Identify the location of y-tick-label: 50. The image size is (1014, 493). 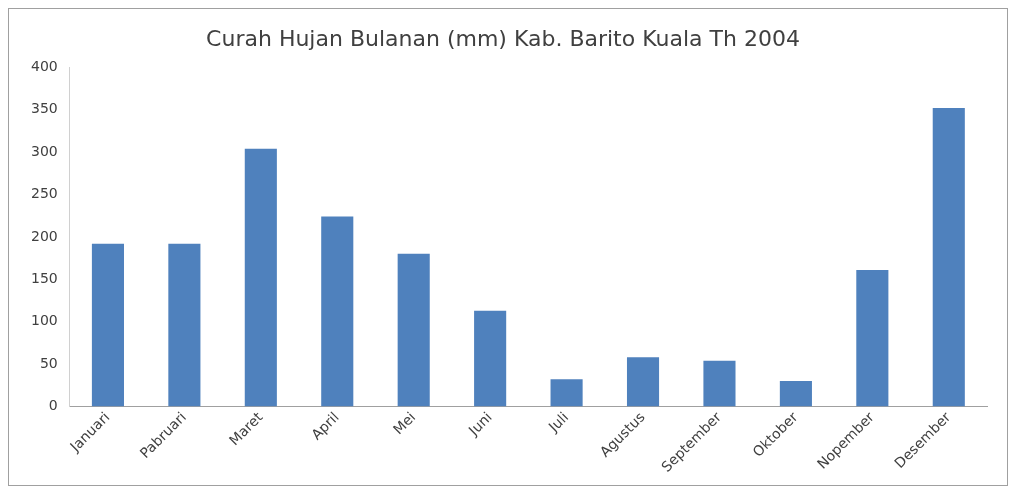
(48, 362).